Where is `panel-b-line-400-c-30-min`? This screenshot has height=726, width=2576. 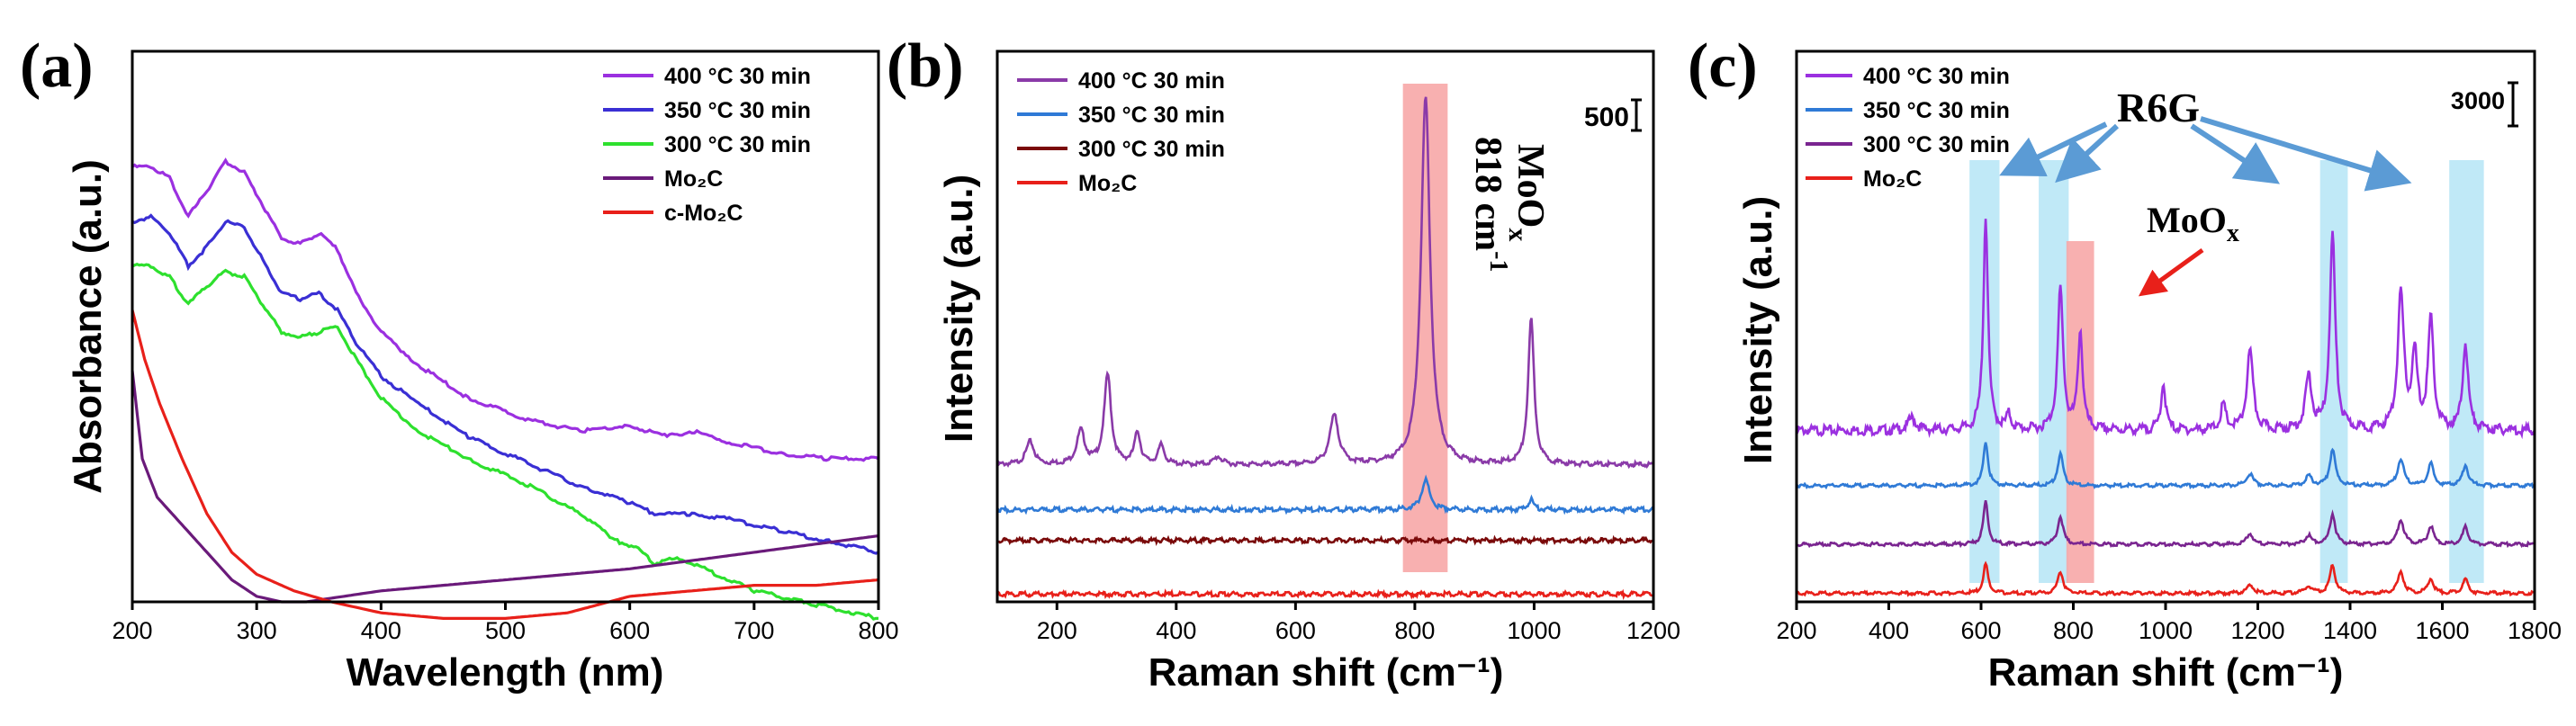 panel-b-line-400-c-30-min is located at coordinates (1324, 283).